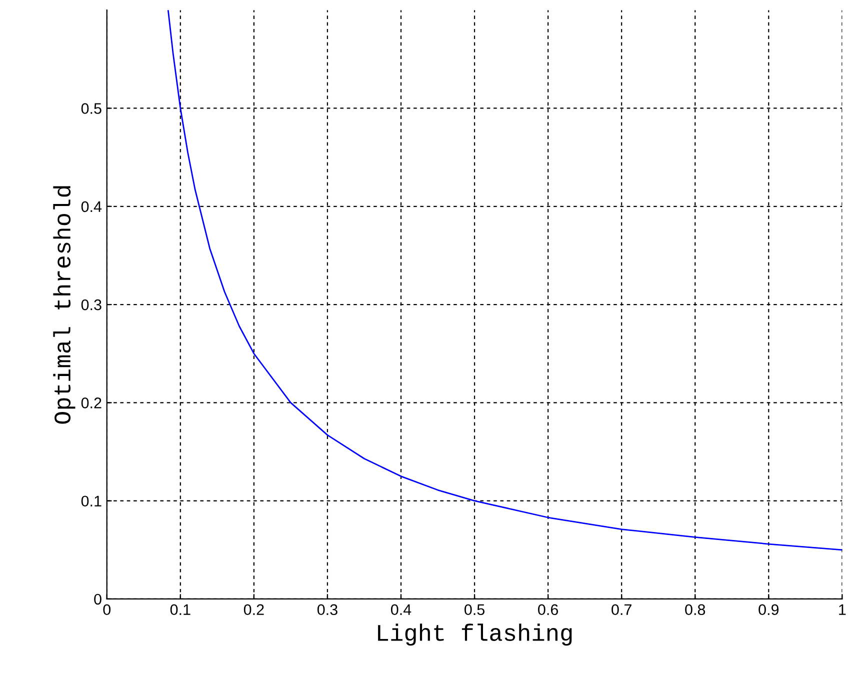  What do you see at coordinates (768, 610) in the screenshot?
I see `x-tick-label: 0.9` at bounding box center [768, 610].